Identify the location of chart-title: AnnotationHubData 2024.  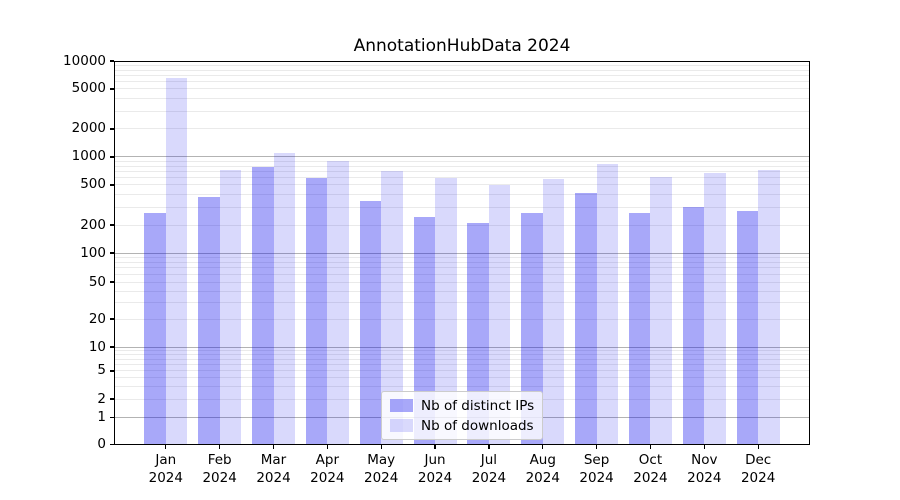
(462, 46).